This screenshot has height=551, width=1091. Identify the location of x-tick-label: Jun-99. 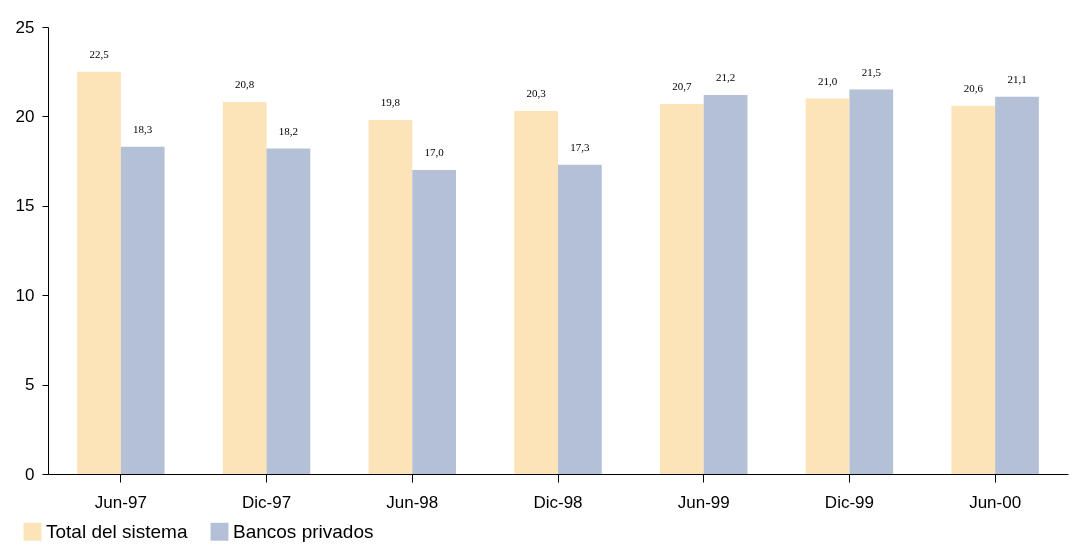
(703, 502).